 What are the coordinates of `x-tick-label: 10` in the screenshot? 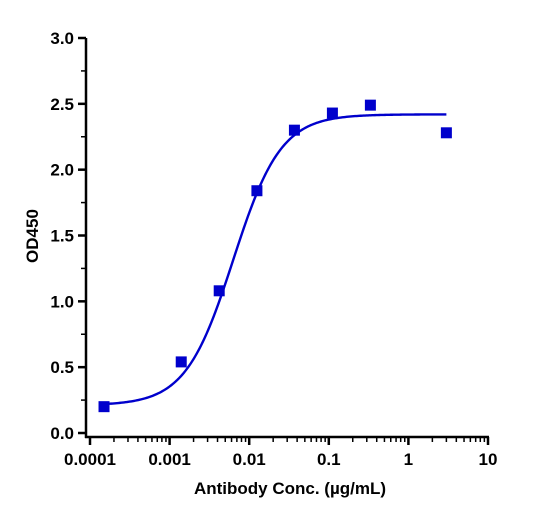 It's located at (488, 459).